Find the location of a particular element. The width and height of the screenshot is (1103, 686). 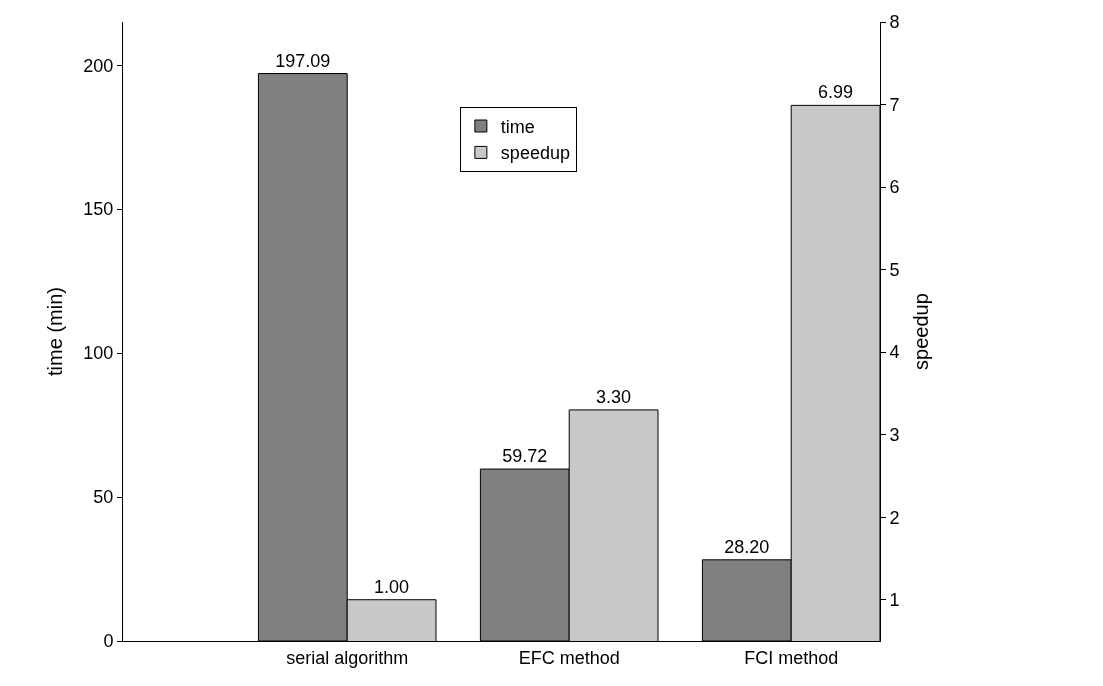

data-label: 3.30 is located at coordinates (614, 396).